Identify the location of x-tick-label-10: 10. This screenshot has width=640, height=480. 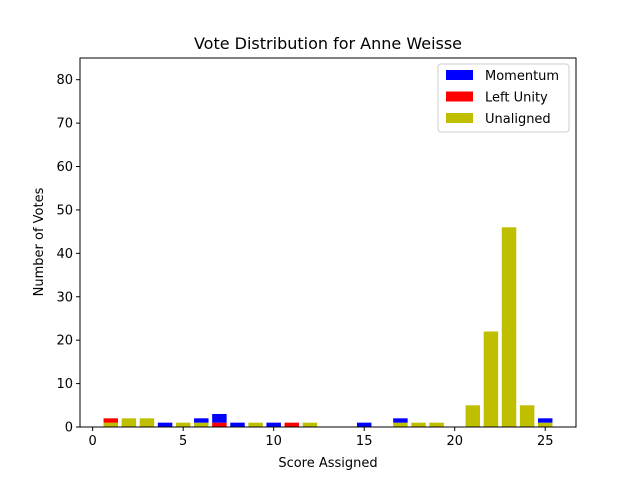
(273, 441).